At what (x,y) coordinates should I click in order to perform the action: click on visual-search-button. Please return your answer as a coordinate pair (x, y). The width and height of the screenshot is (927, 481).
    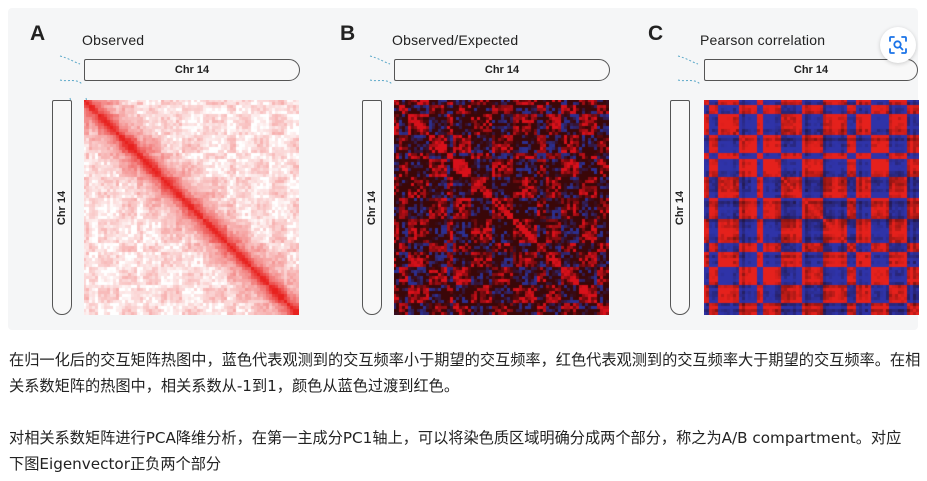
    Looking at the image, I should click on (898, 45).